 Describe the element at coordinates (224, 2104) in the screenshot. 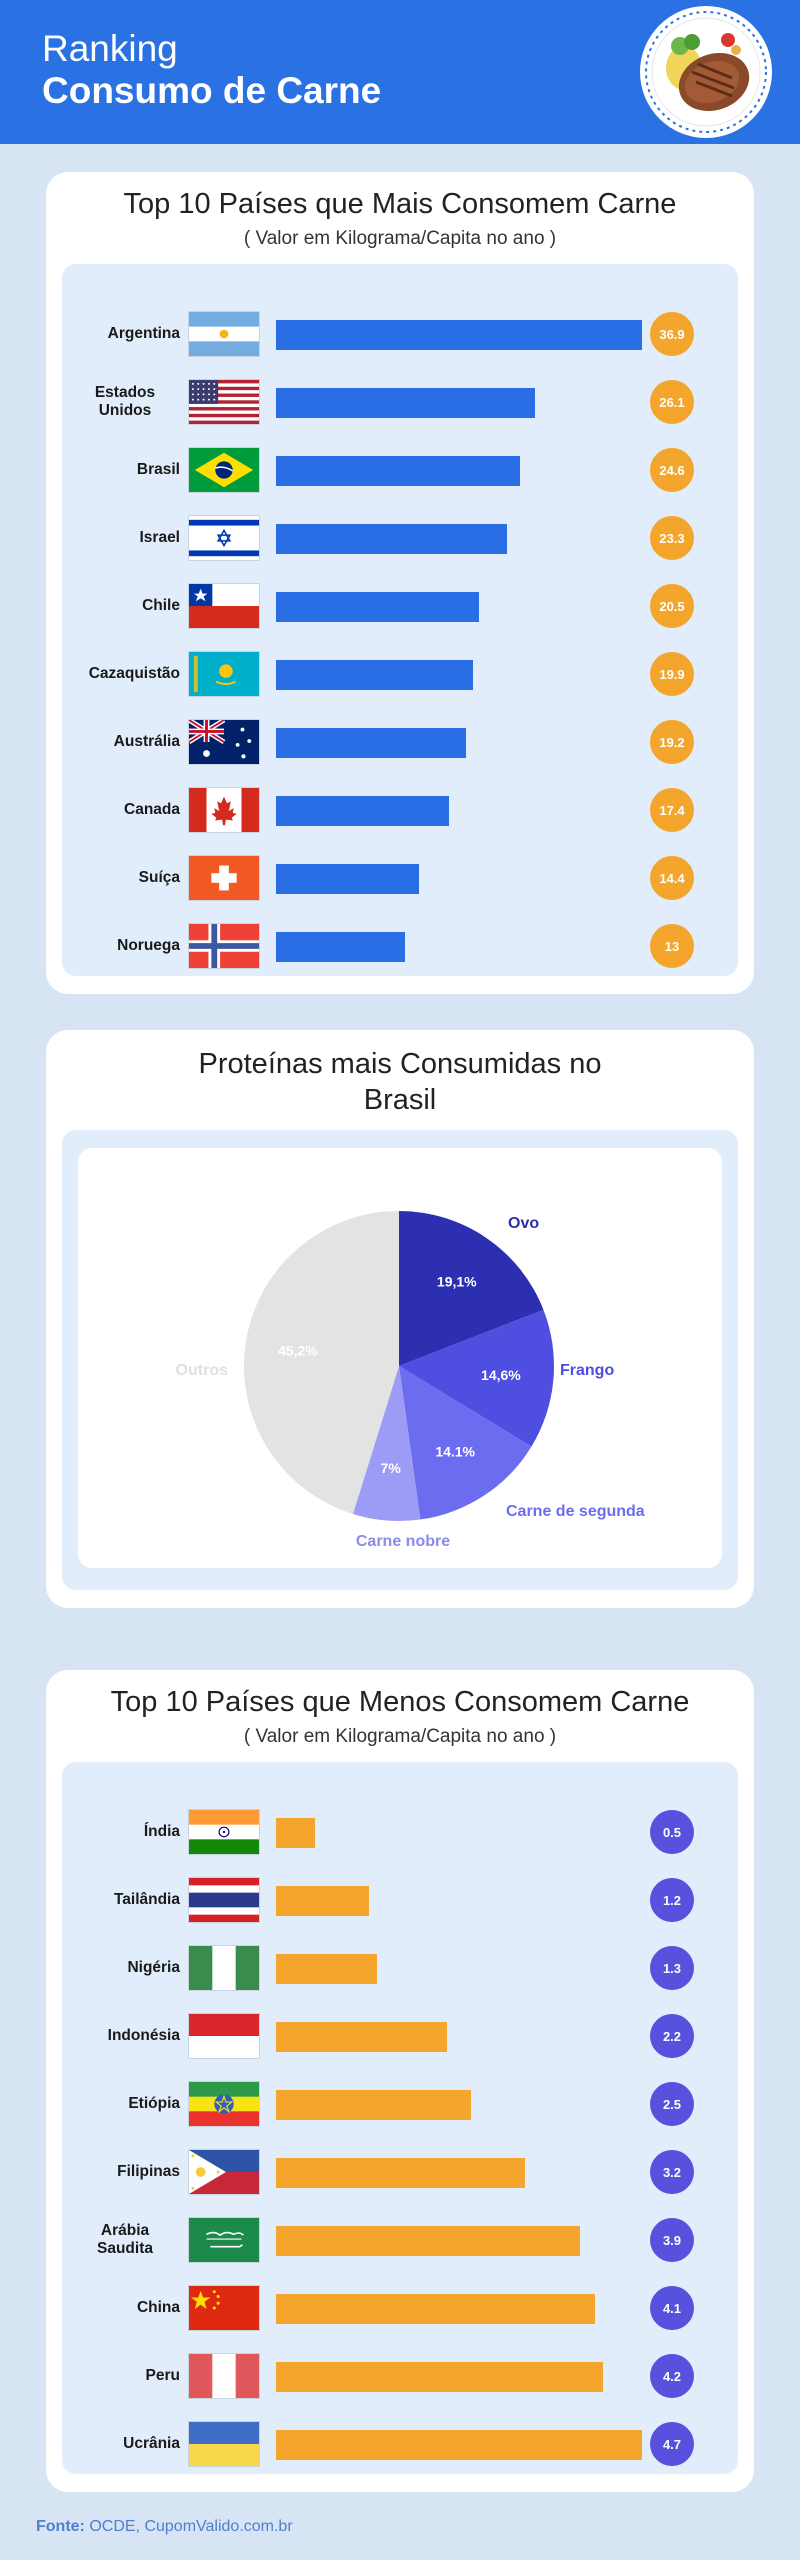

I see `flag-et-icon` at that location.